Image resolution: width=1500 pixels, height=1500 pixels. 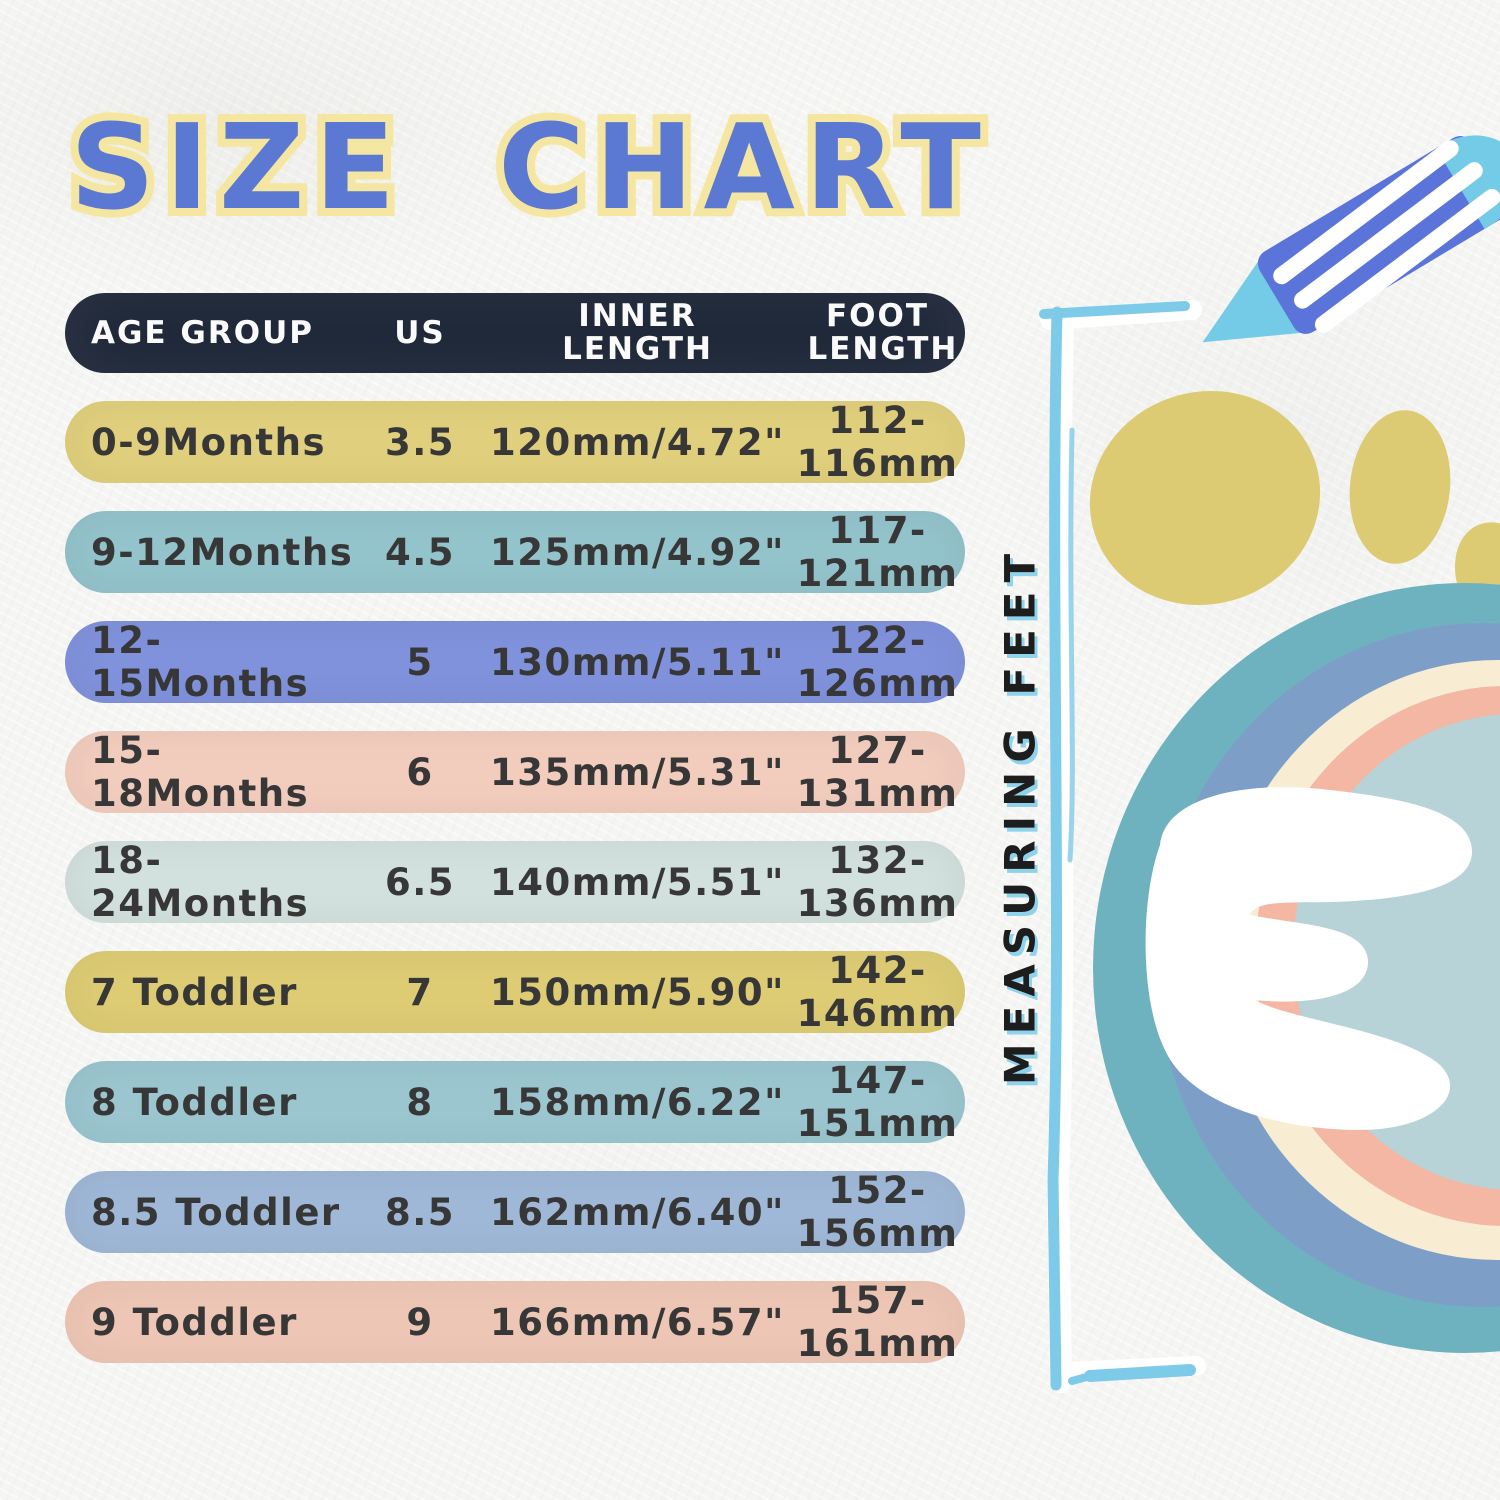 I want to click on cell-age-group: 8.5 Toddler, so click(x=216, y=1212).